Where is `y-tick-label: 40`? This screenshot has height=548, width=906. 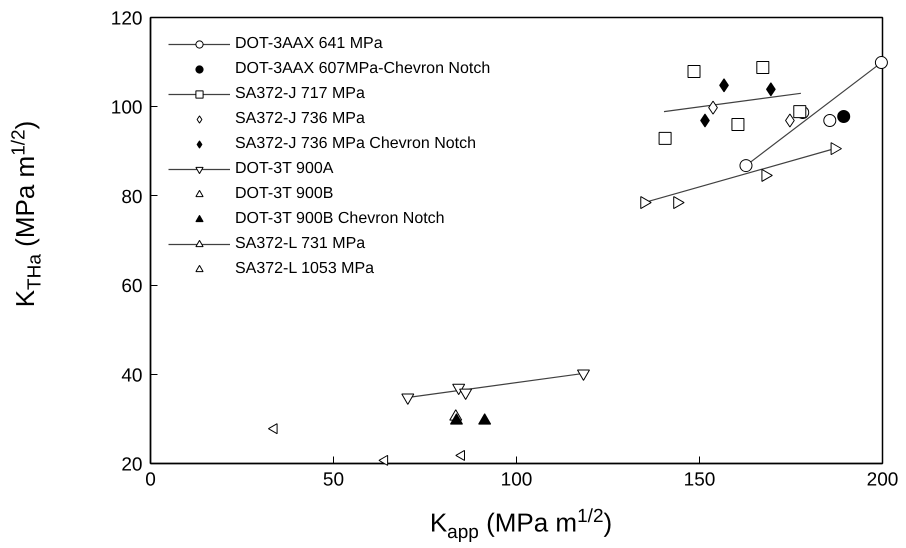
y-tick-label: 40 is located at coordinates (132, 375).